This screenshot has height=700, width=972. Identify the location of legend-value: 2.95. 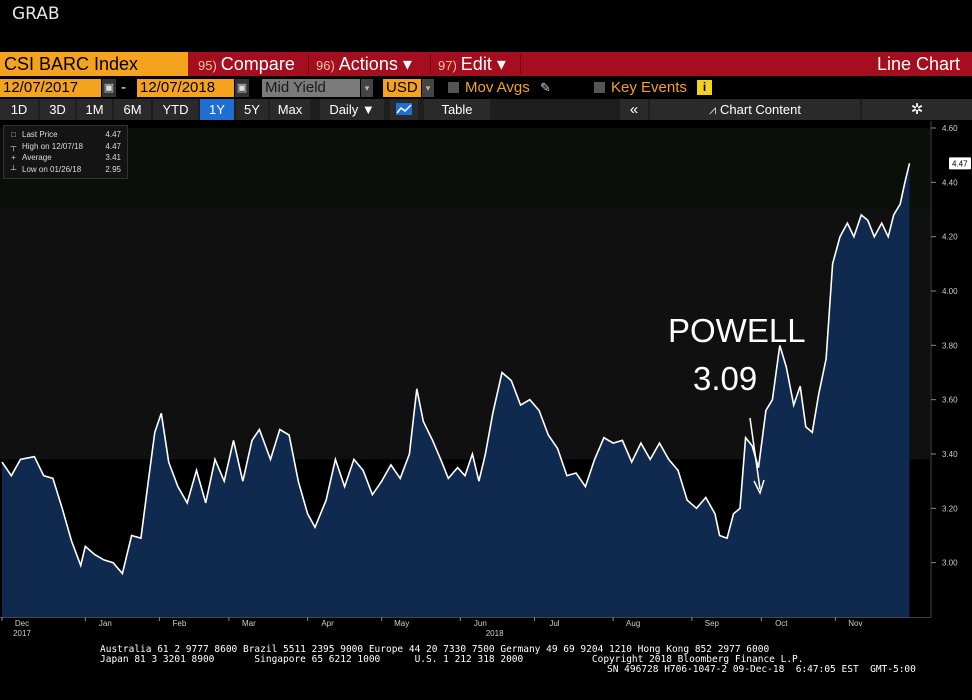
(113, 169).